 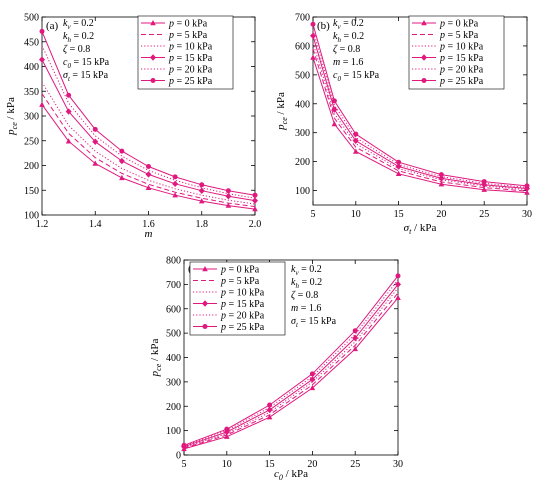 I want to click on parameter-text: ζ = 0.8, so click(x=346, y=49).